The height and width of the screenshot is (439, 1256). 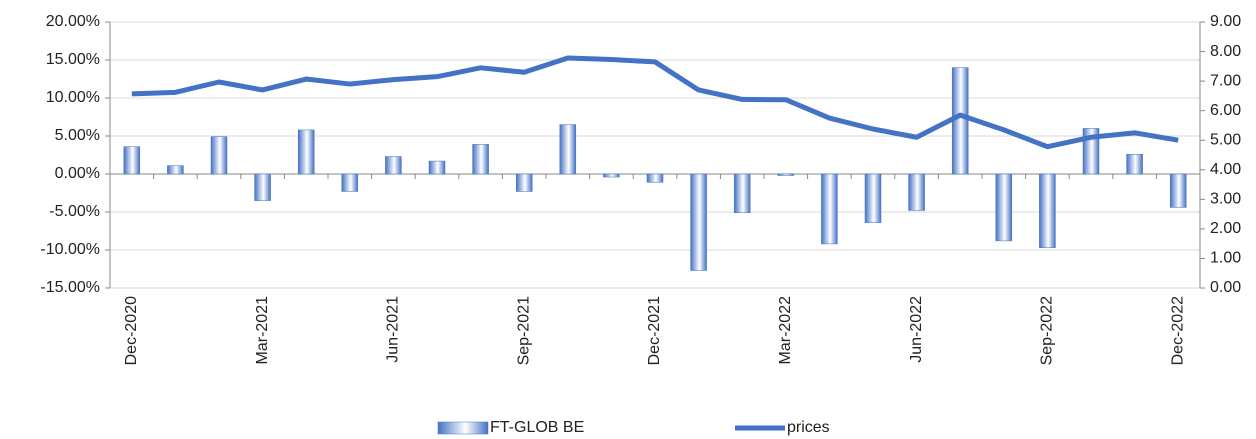 I want to click on y-tick-label: 10.00%, so click(x=73, y=97).